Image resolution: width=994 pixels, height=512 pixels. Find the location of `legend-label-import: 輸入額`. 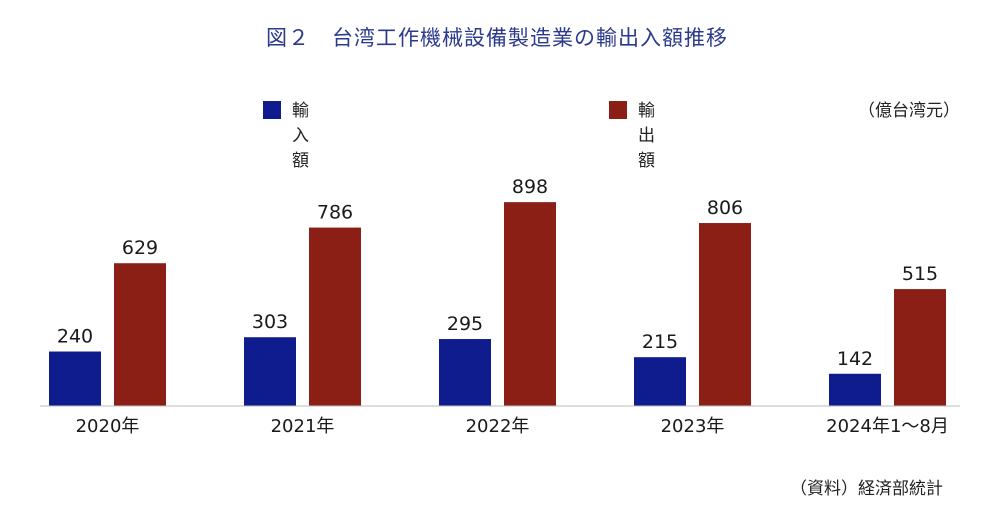

legend-label-import: 輸入額 is located at coordinates (300, 136).